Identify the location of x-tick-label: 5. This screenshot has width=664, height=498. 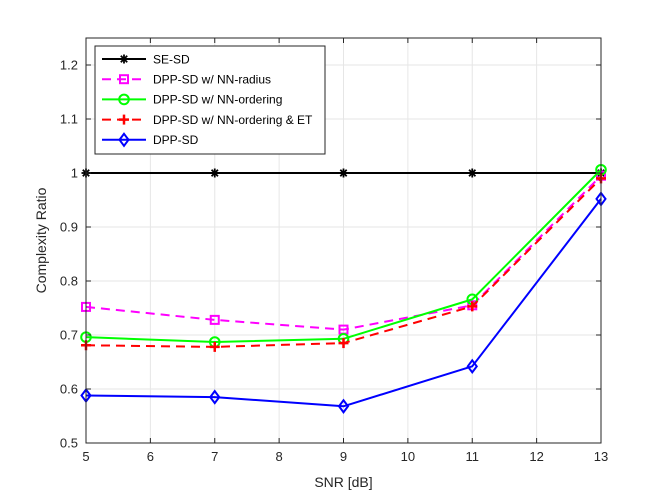
(85, 456).